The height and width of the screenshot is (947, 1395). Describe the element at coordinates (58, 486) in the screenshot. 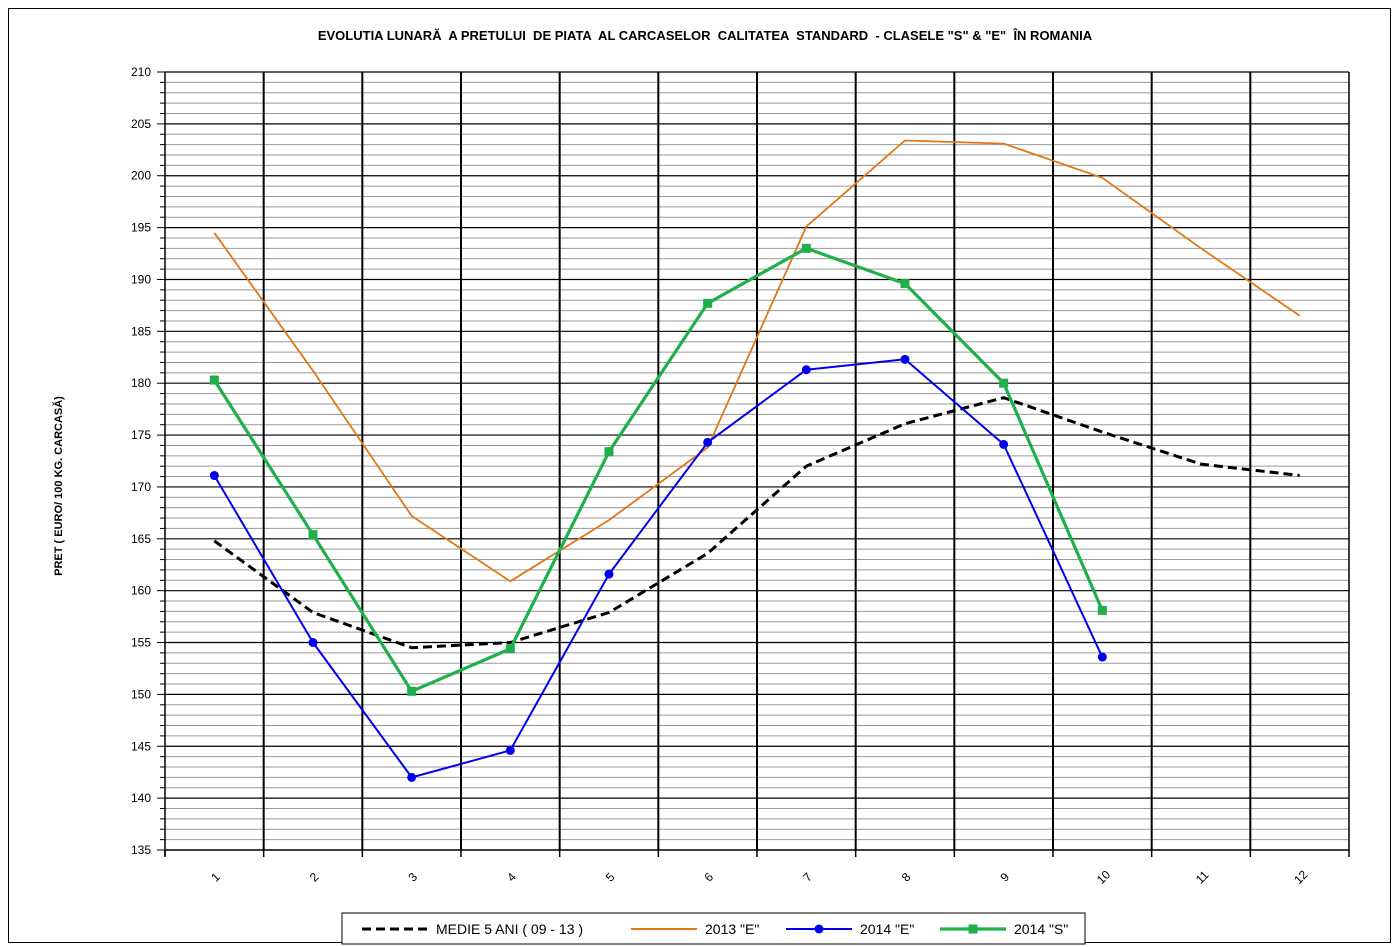

I see `y-axis-label: PRET ( EURO/ 100 KG. CARCASĂ)` at that location.